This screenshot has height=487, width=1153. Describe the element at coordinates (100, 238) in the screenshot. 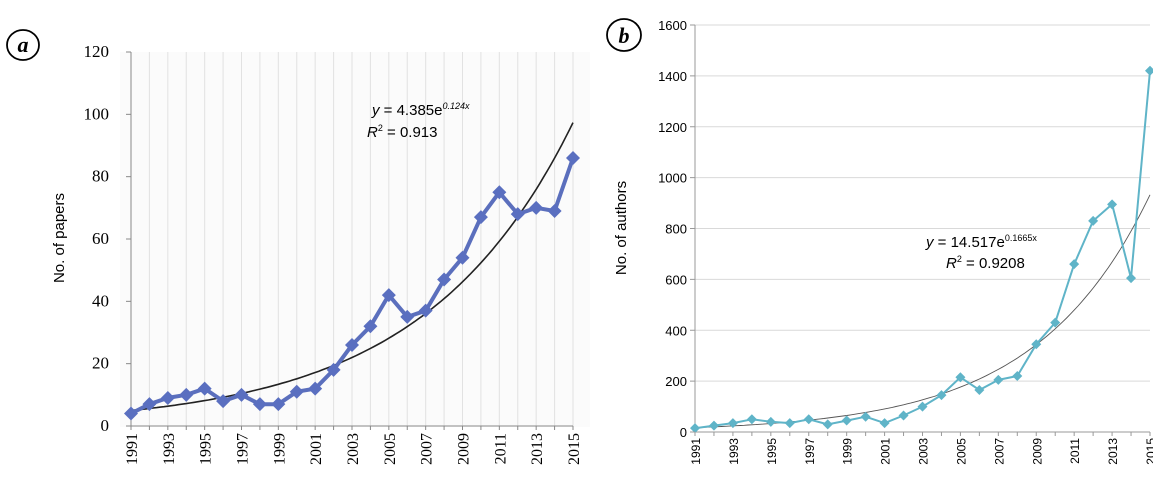

I see `y-tick-label: 60` at that location.